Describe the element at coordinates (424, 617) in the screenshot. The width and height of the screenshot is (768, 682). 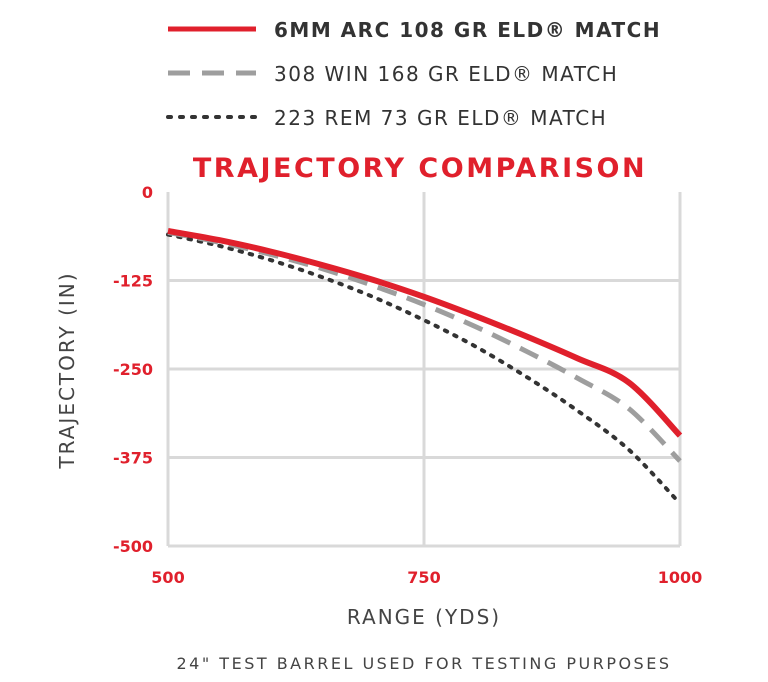
I see `x-axis-label: RANGE (YDS)` at that location.